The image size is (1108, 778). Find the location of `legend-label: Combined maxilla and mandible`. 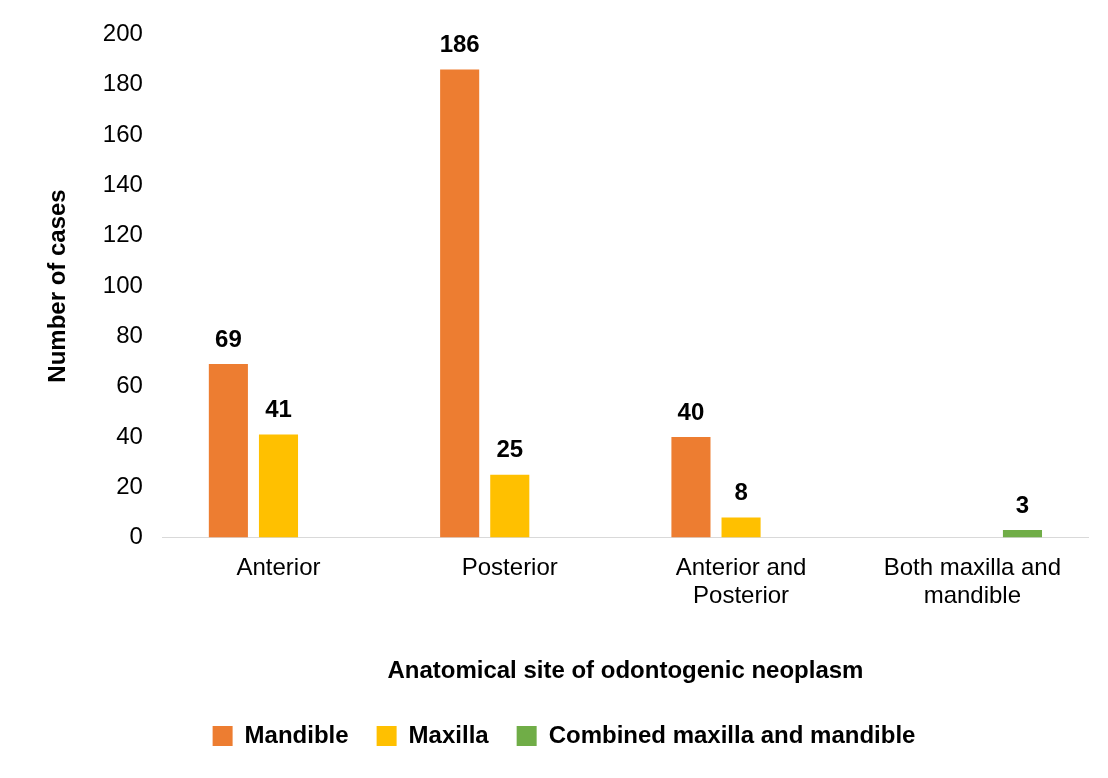

legend-label: Combined maxilla and mandible is located at coordinates (732, 734).